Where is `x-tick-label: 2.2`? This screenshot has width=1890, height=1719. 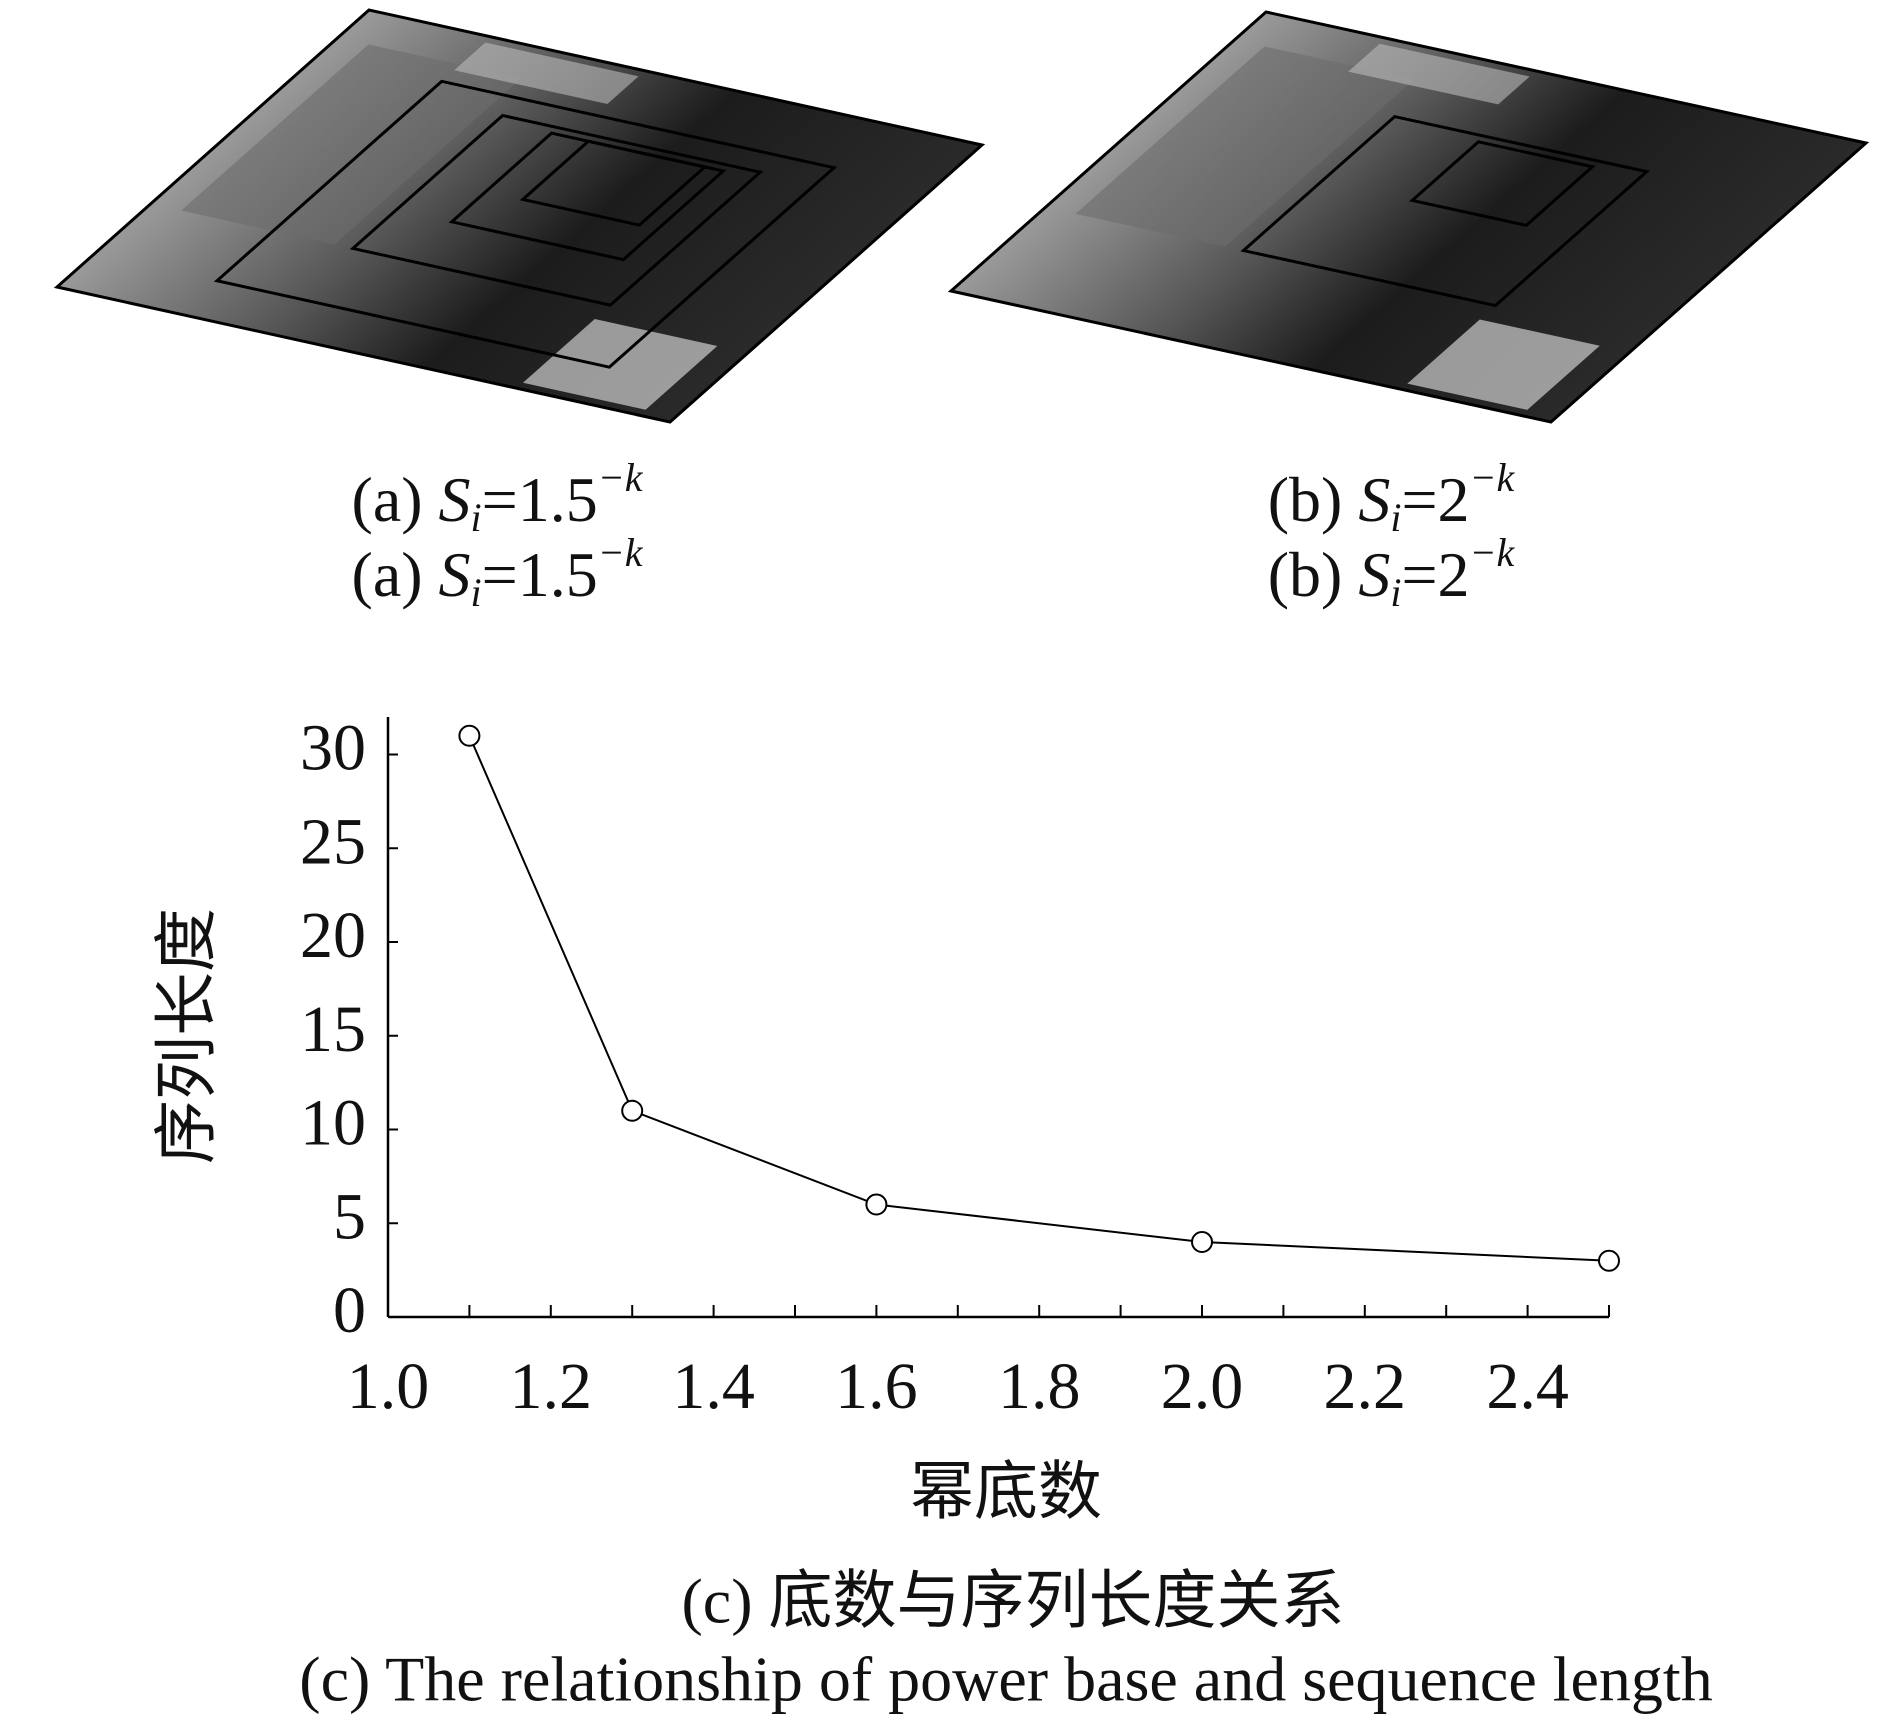
x-tick-label: 2.2 is located at coordinates (1365, 1386).